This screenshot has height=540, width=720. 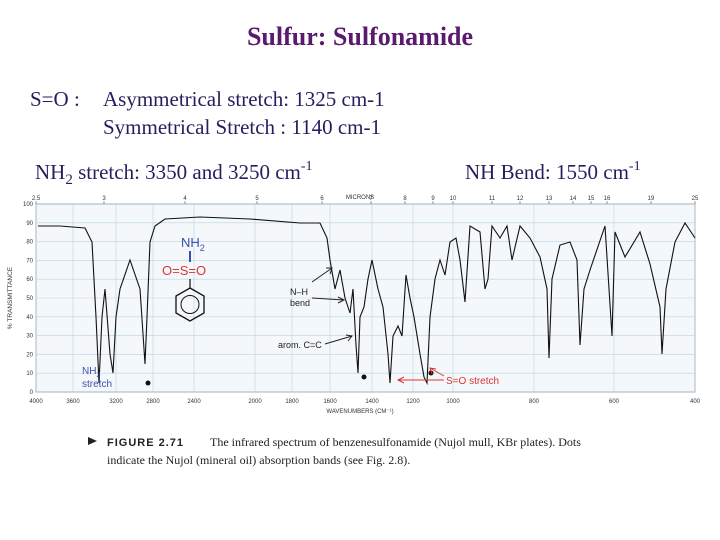 I want to click on top-tick-label: 6, so click(x=322, y=199).